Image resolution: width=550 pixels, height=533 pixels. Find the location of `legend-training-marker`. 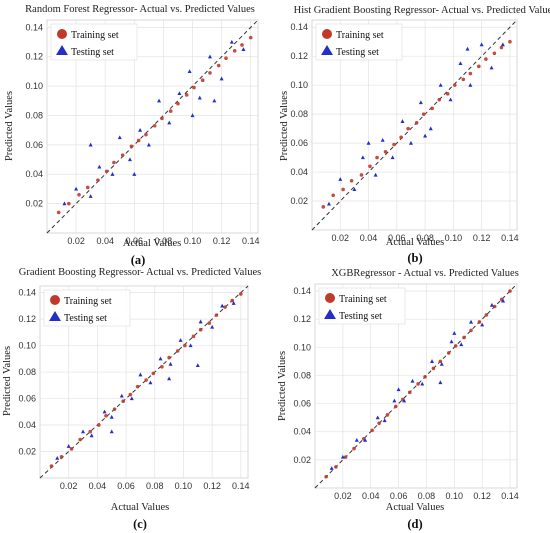

legend-training-marker is located at coordinates (62, 34).